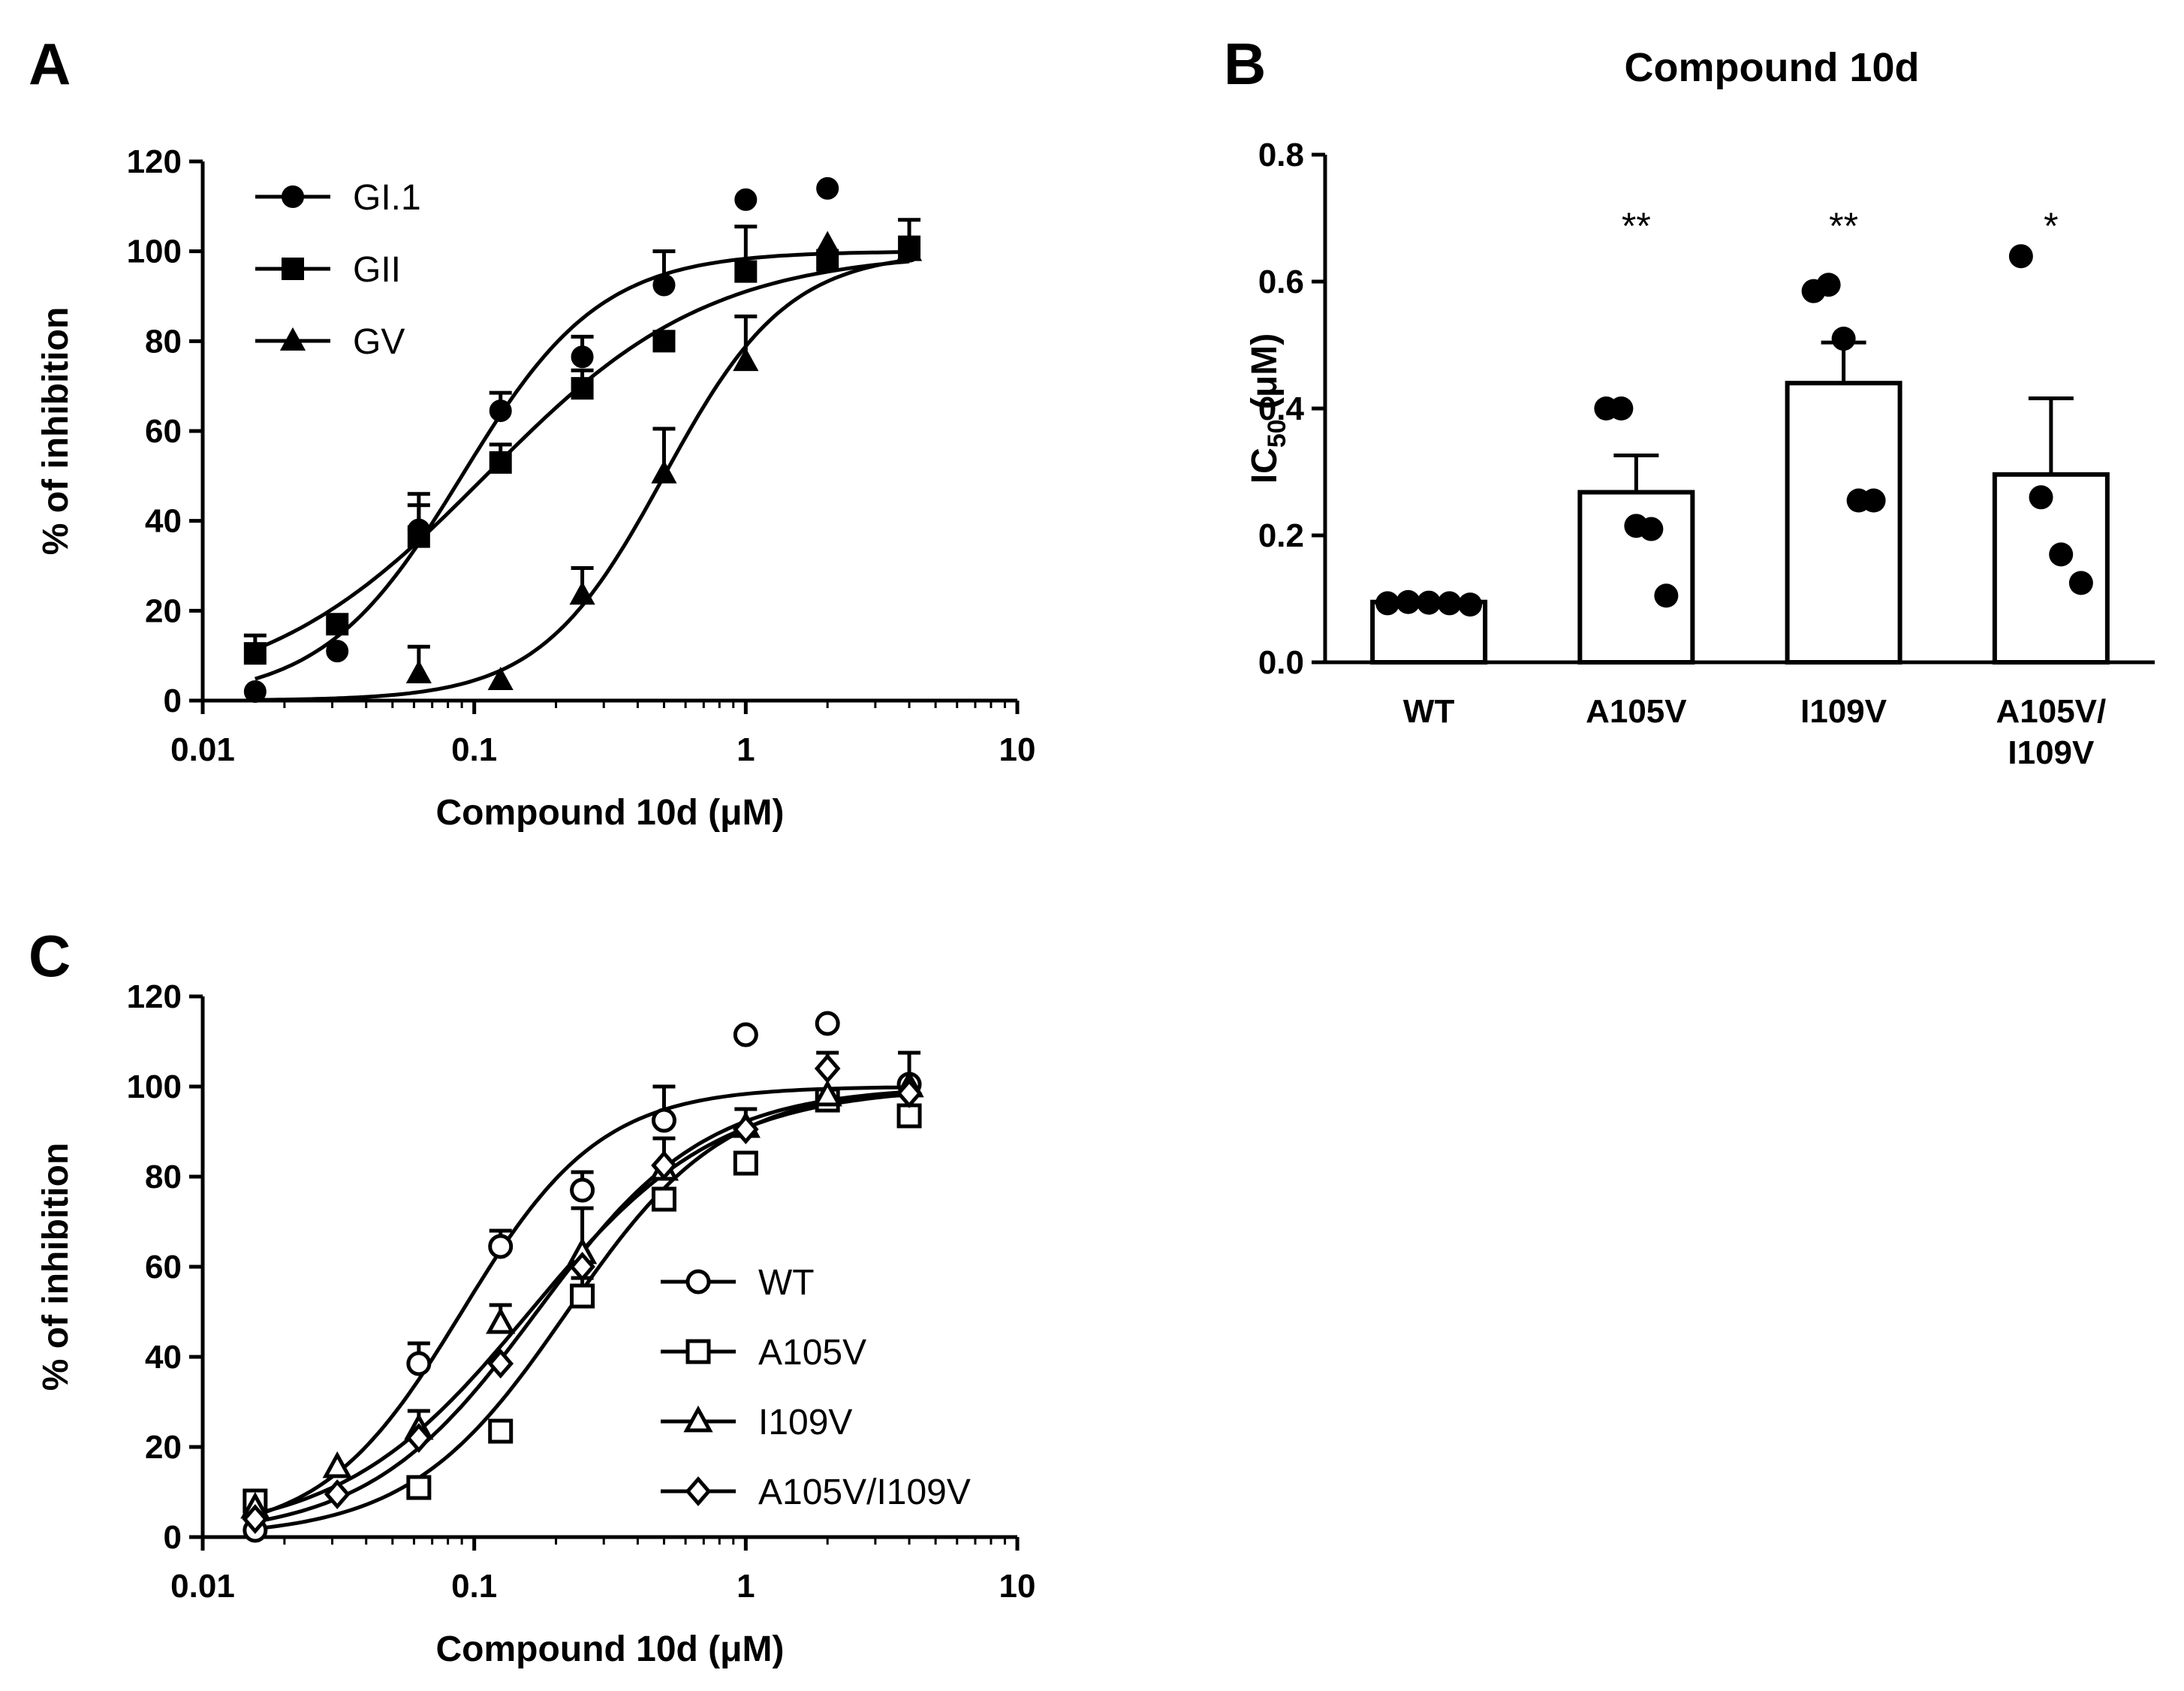 This screenshot has height=1691, width=2184. What do you see at coordinates (2051, 226) in the screenshot?
I see `significance-label: *` at bounding box center [2051, 226].